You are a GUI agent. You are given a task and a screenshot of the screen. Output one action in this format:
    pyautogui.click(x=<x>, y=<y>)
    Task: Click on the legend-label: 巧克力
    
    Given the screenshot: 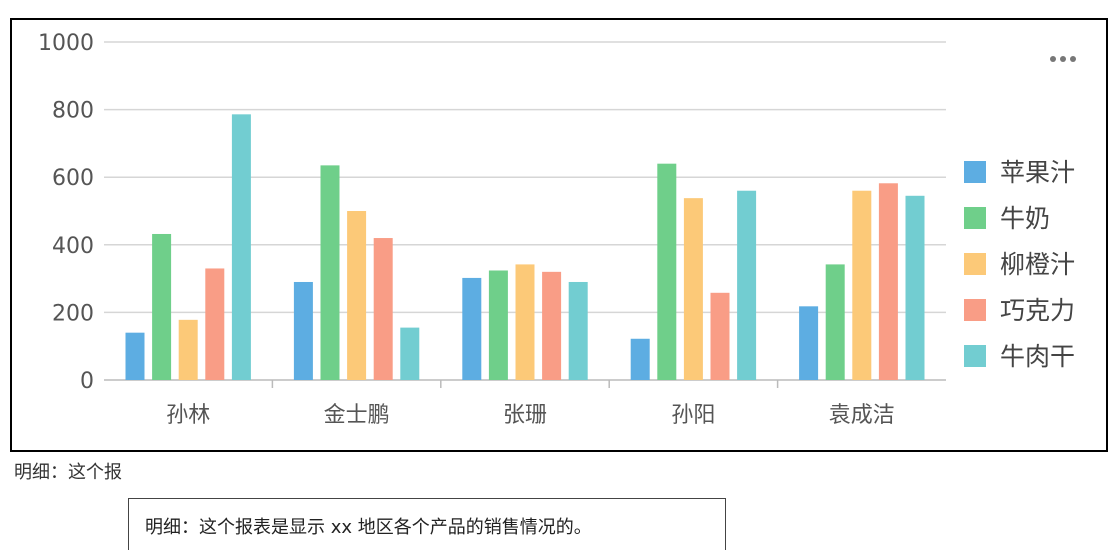 What is the action you would take?
    pyautogui.click(x=1037, y=310)
    